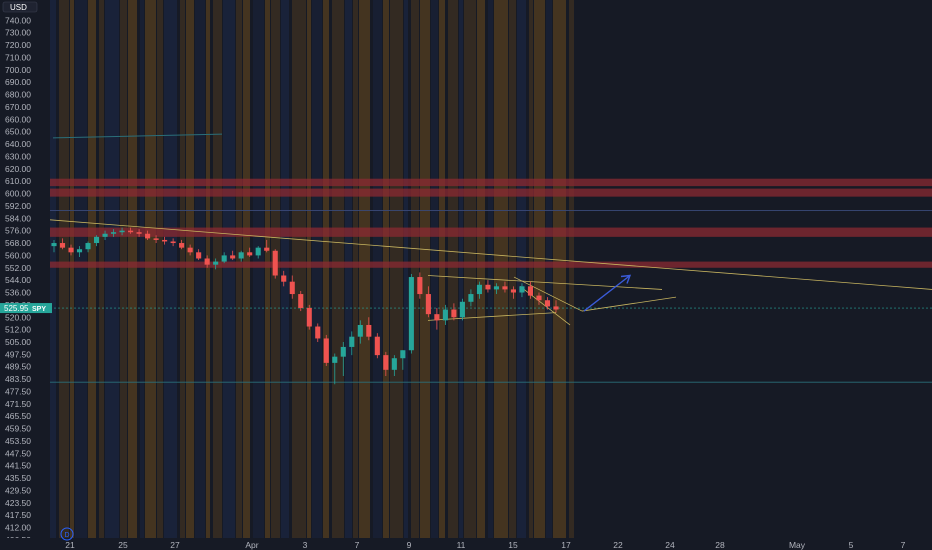 This screenshot has height=550, width=932. What do you see at coordinates (18, 169) in the screenshot?
I see `y-axis-tick-label: 620.00` at bounding box center [18, 169].